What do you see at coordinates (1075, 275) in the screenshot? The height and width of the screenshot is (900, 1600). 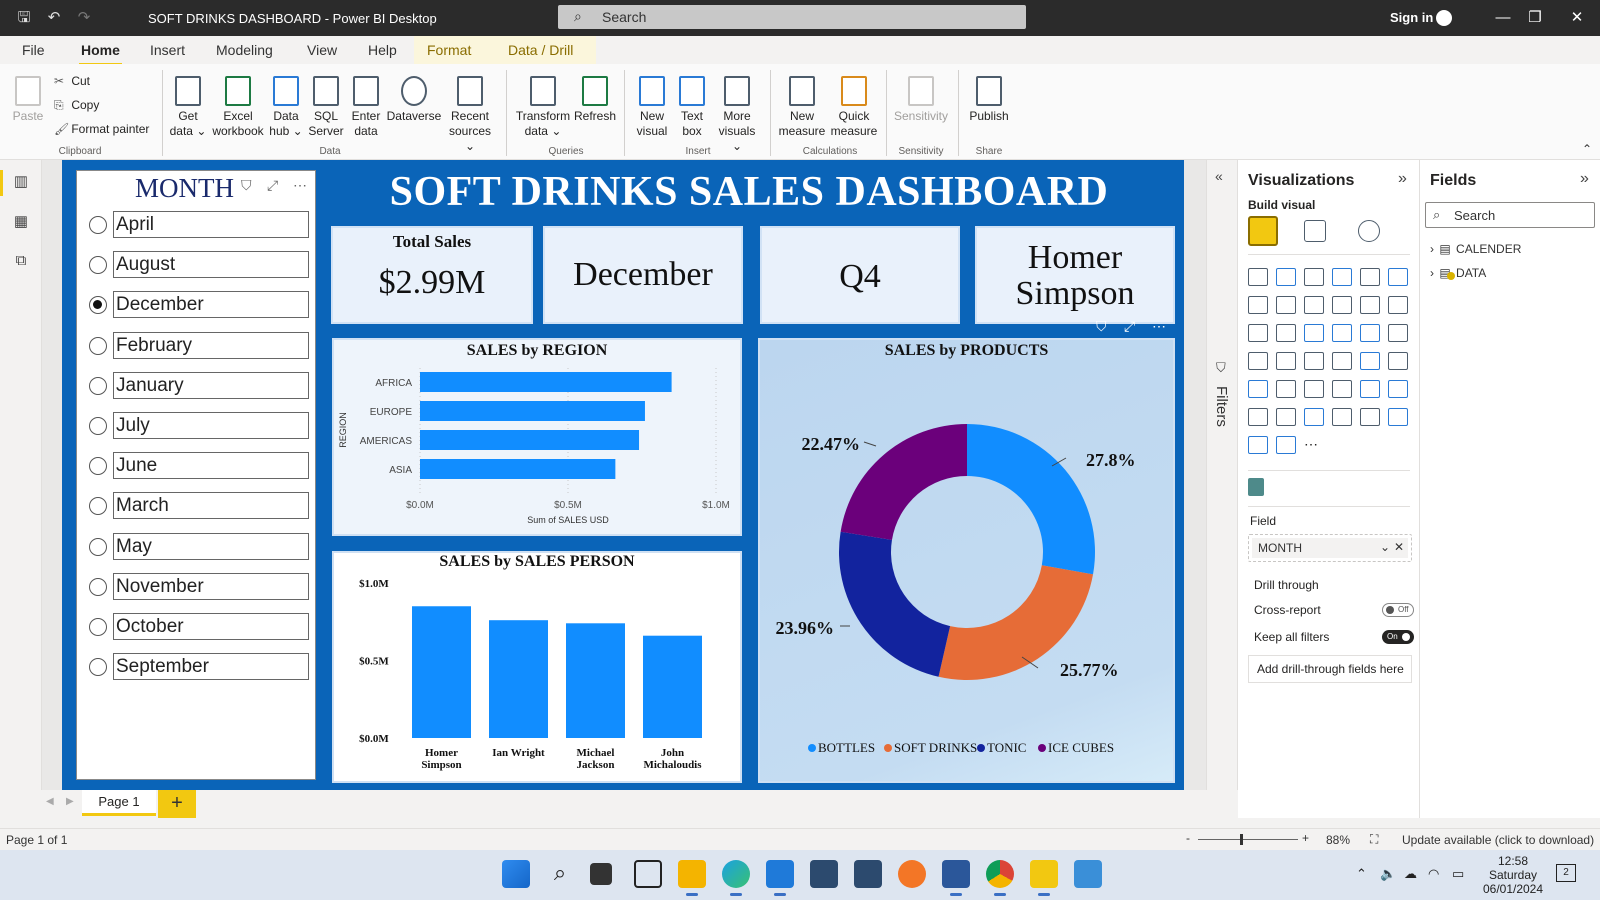 I see `salesperson-card: Homer Simpson` at bounding box center [1075, 275].